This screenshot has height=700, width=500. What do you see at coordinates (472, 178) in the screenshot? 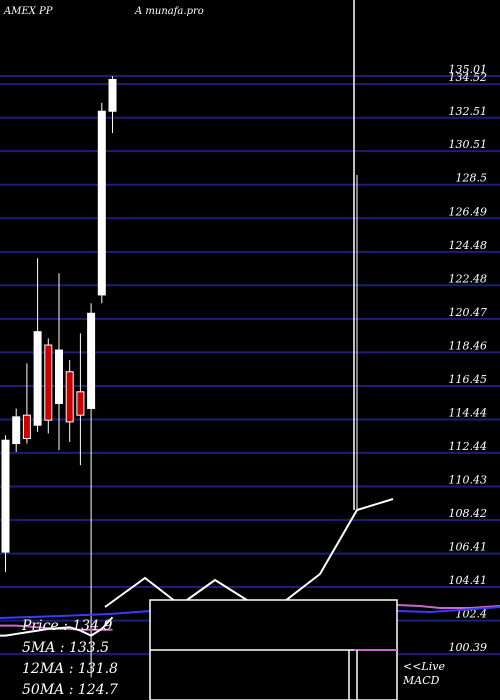
I see `y-tick-label: 128.5` at bounding box center [472, 178].